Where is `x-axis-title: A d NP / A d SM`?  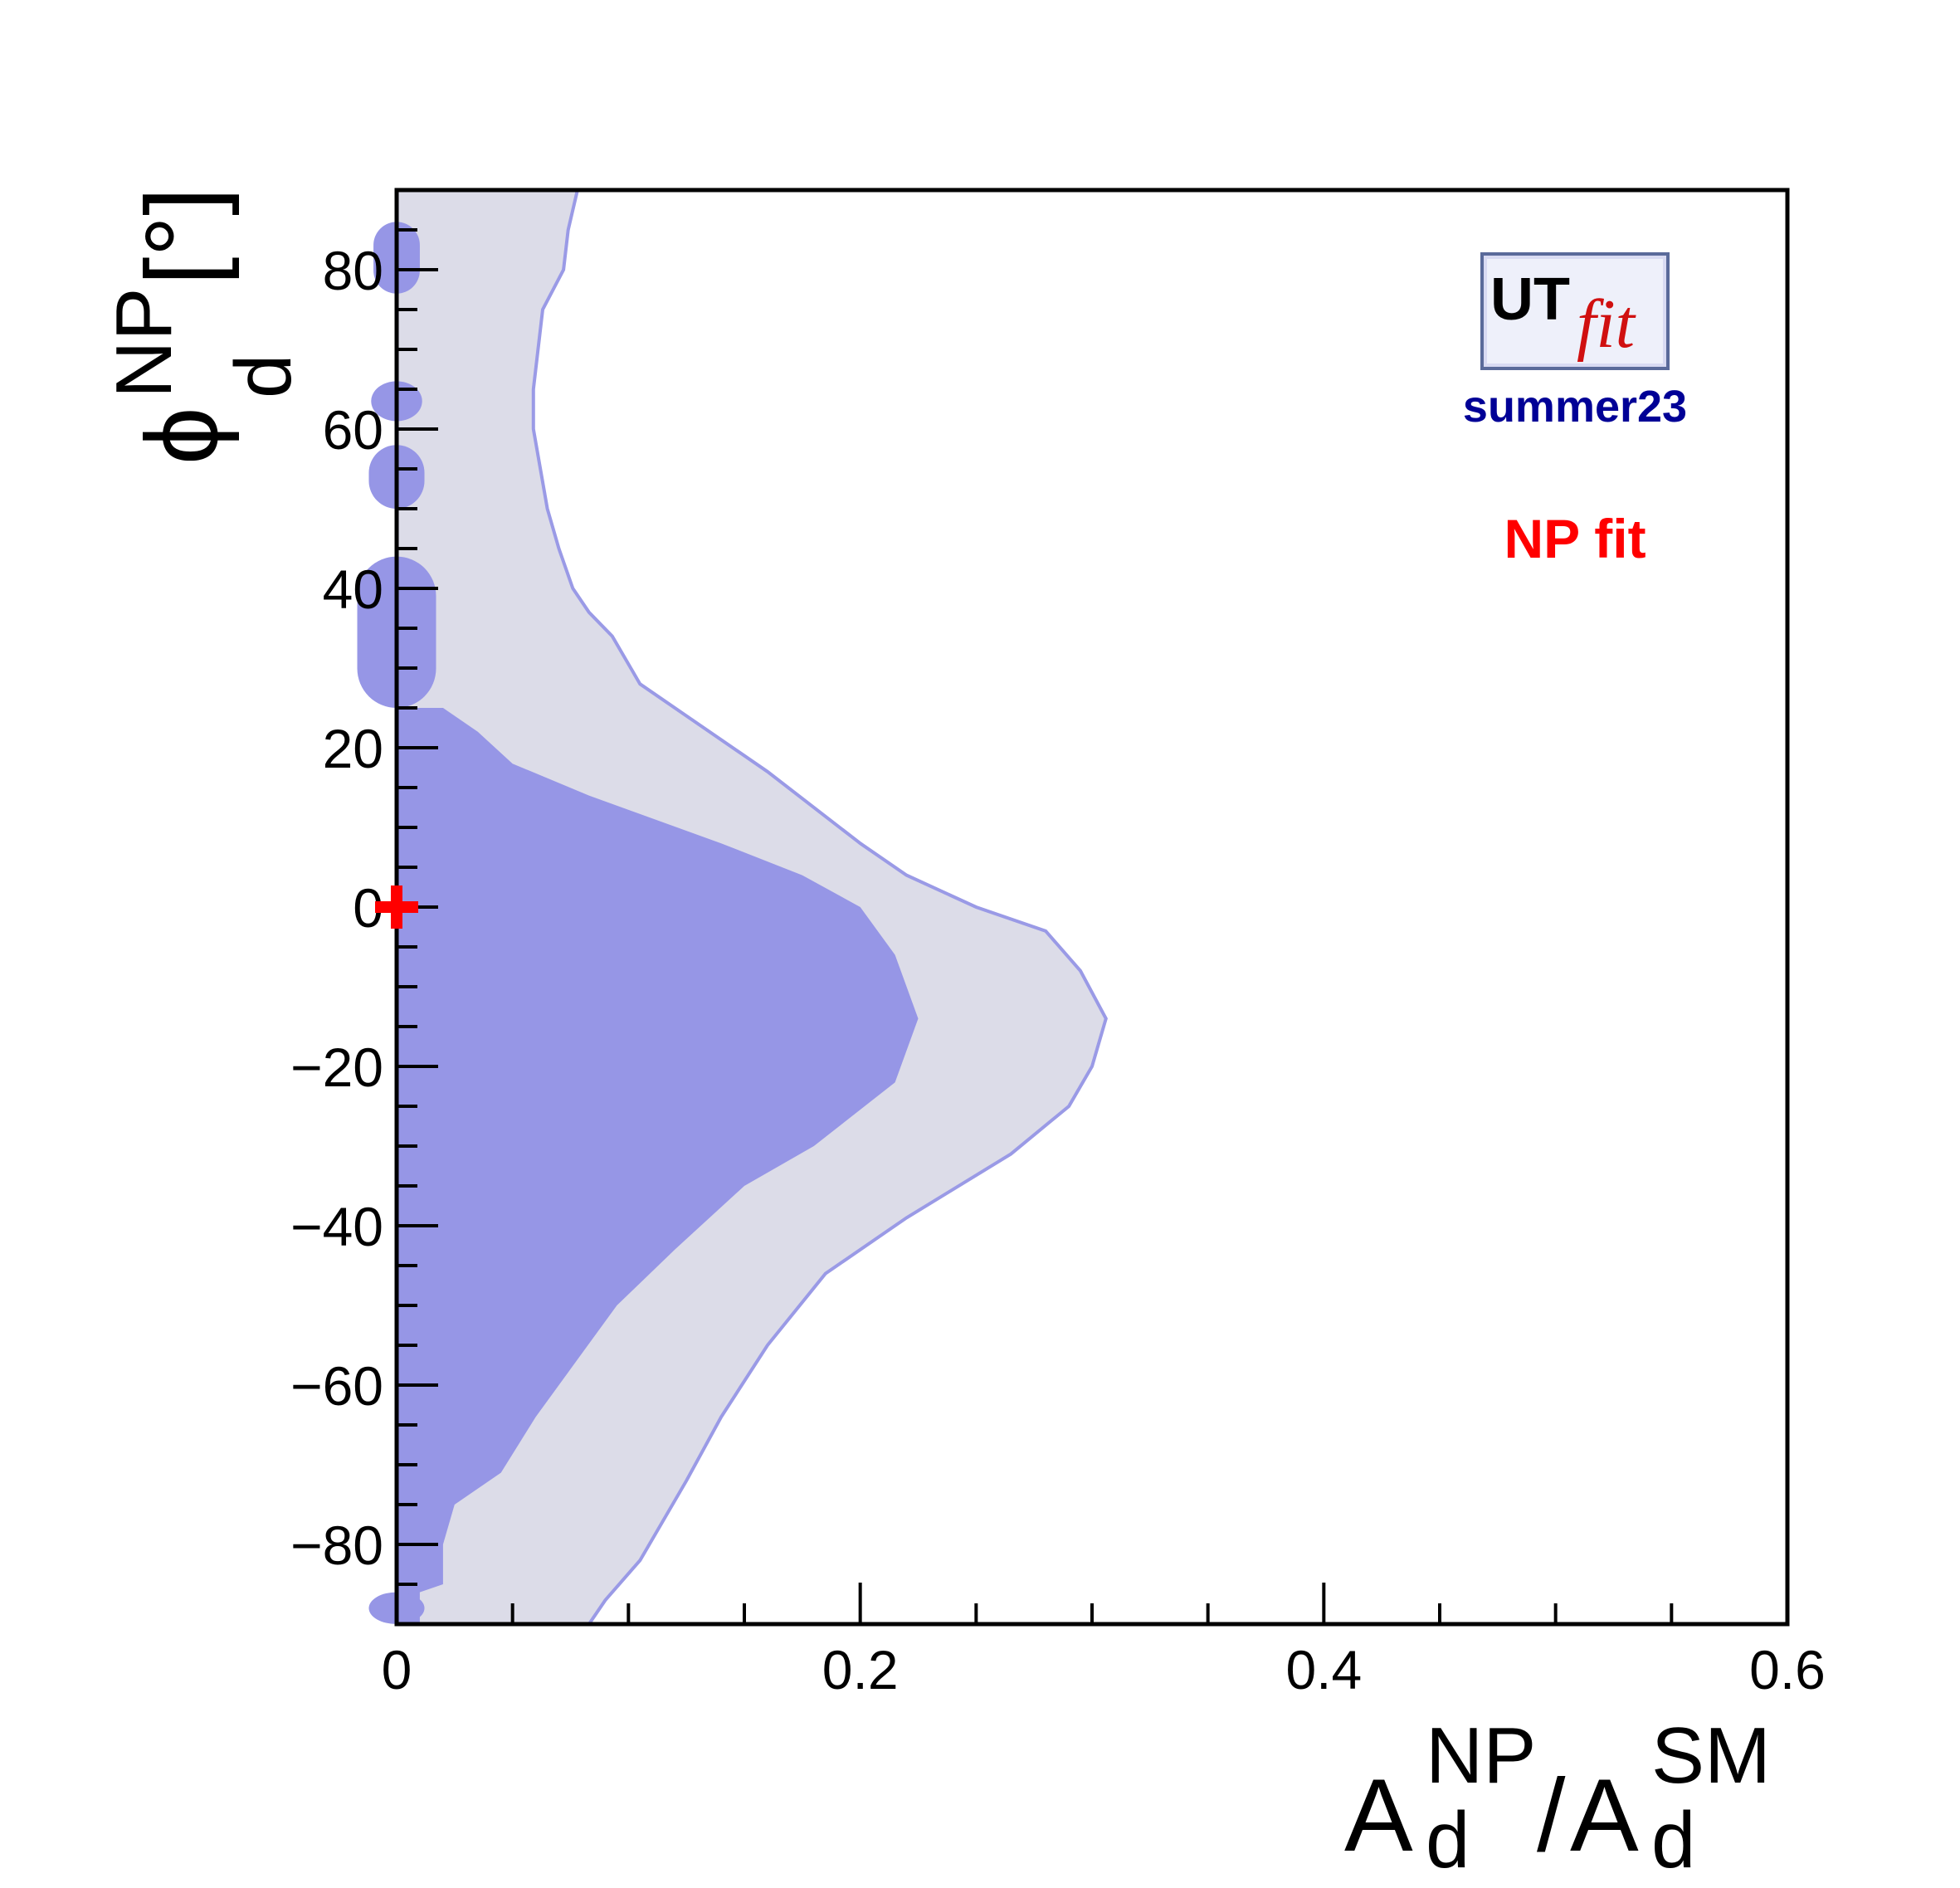
x-axis-title: A d NP / A d SM is located at coordinates (1557, 1798).